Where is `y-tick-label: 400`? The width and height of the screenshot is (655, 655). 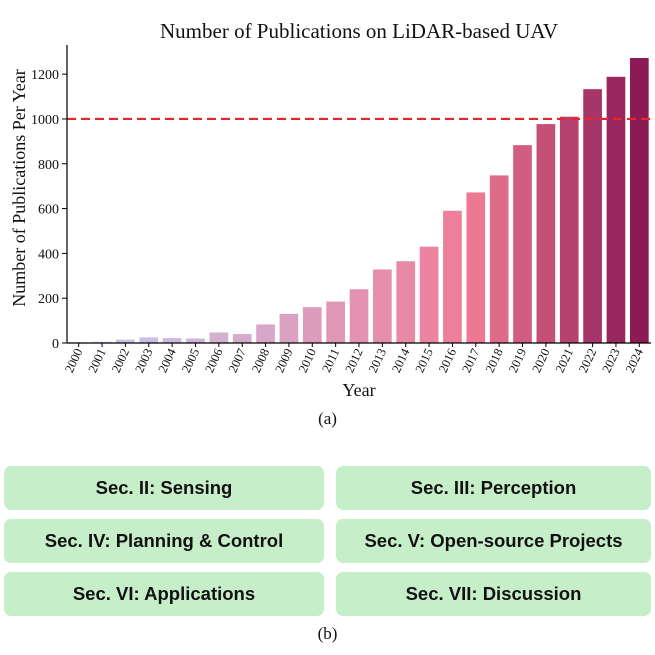 y-tick-label: 400 is located at coordinates (48, 254).